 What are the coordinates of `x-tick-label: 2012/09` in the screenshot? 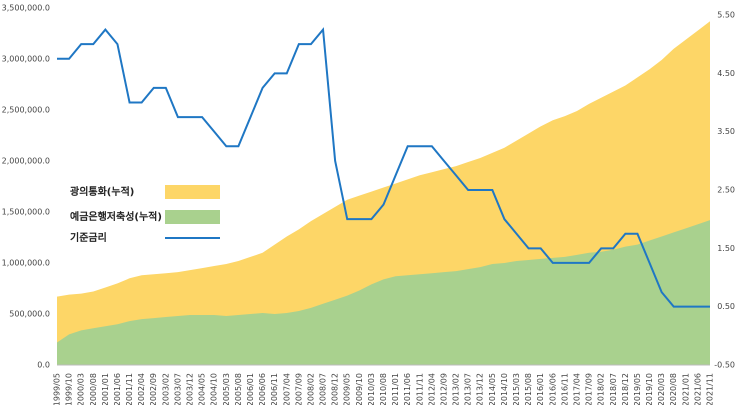 It's located at (443, 389).